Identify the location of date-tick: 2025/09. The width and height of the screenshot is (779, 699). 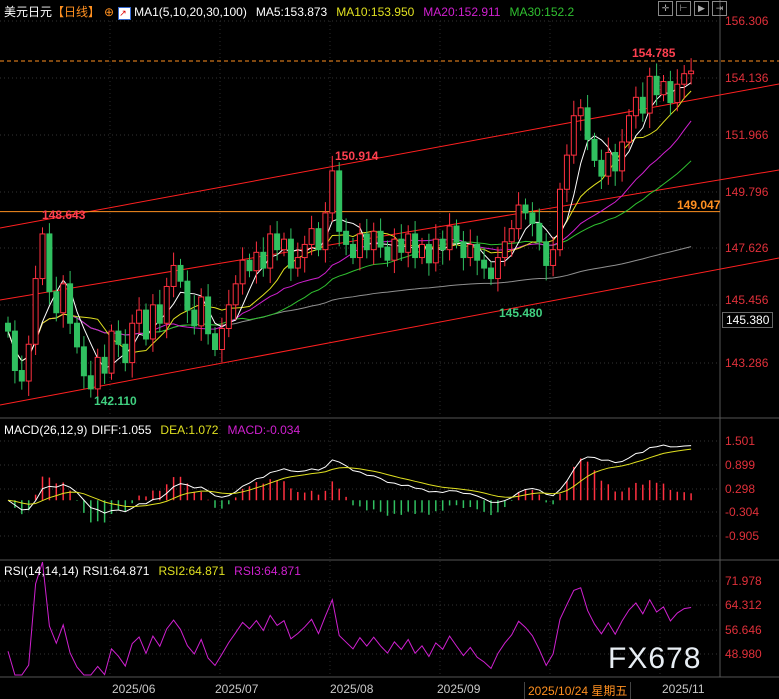
(459, 689).